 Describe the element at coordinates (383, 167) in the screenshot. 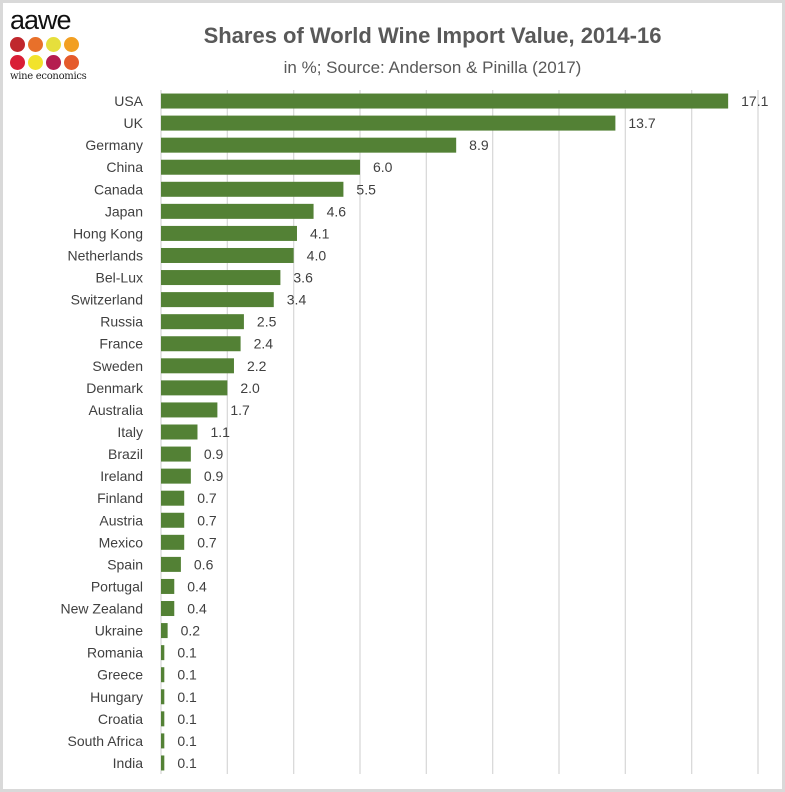

I see `data-label: 6.0` at that location.